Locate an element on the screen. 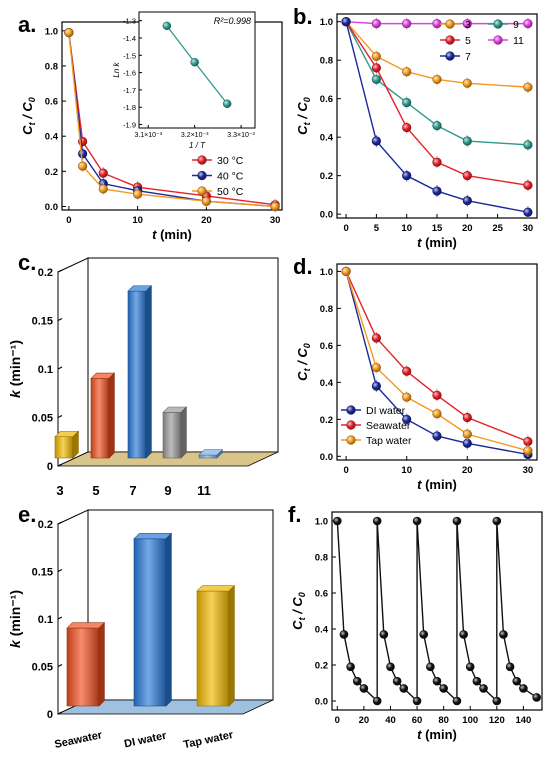 This screenshot has width=550, height=761. legend-label: Seawater is located at coordinates (388, 426).